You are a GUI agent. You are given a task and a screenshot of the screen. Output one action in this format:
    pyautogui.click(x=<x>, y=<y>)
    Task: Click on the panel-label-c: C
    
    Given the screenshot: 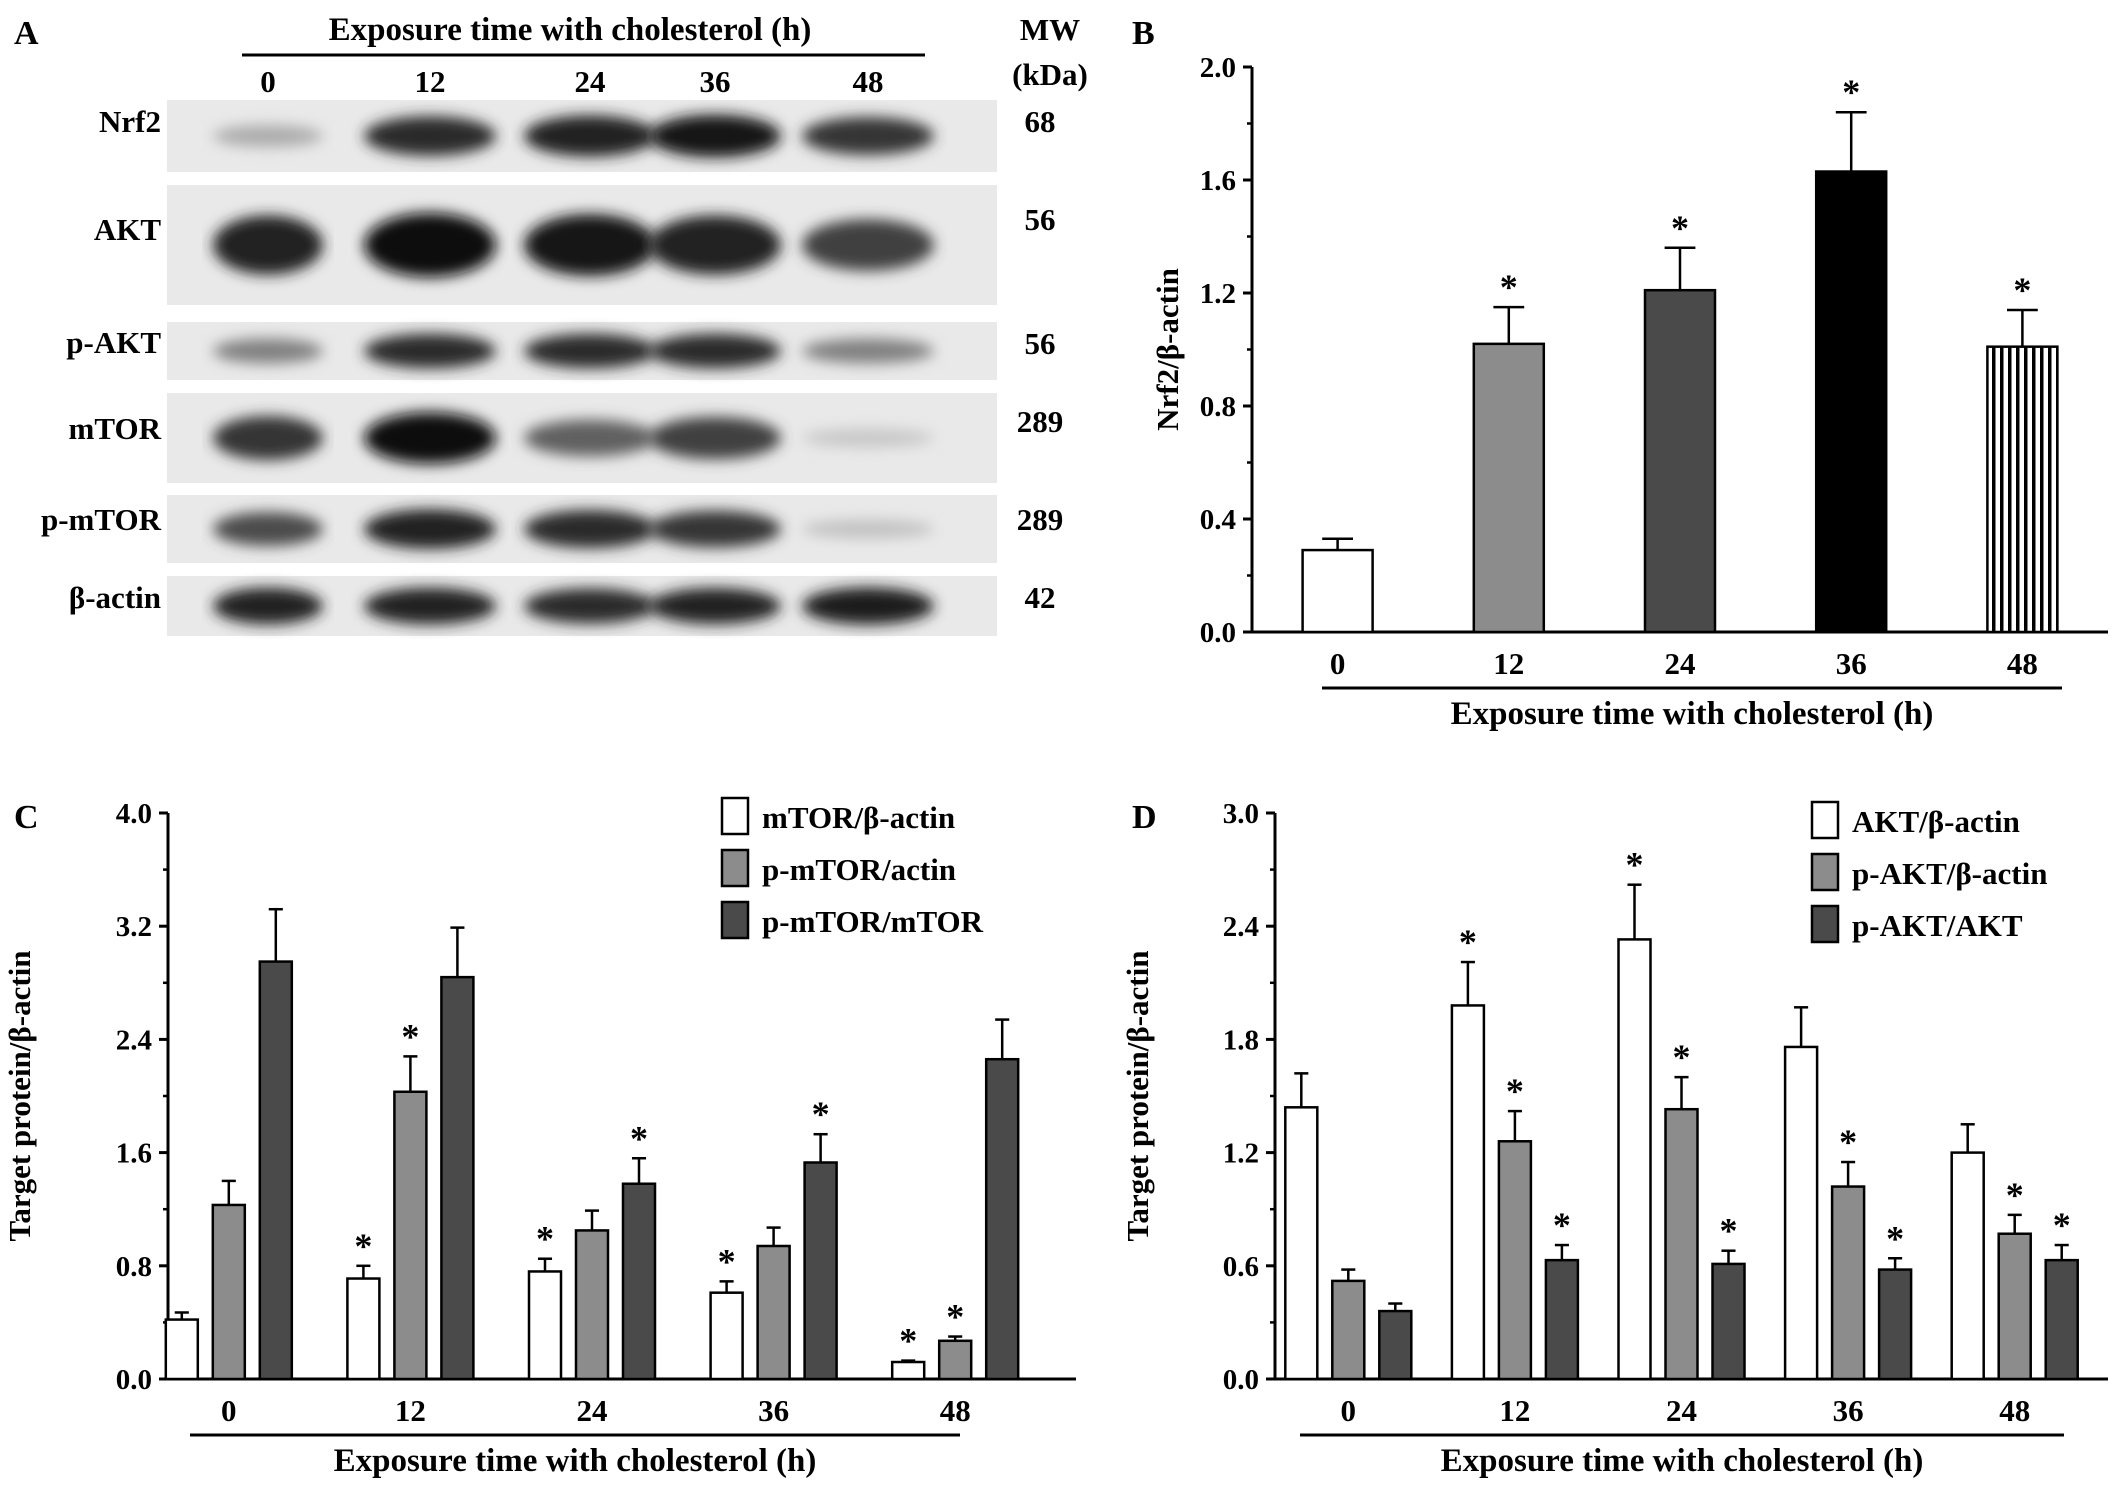 What is the action you would take?
    pyautogui.click(x=26, y=817)
    